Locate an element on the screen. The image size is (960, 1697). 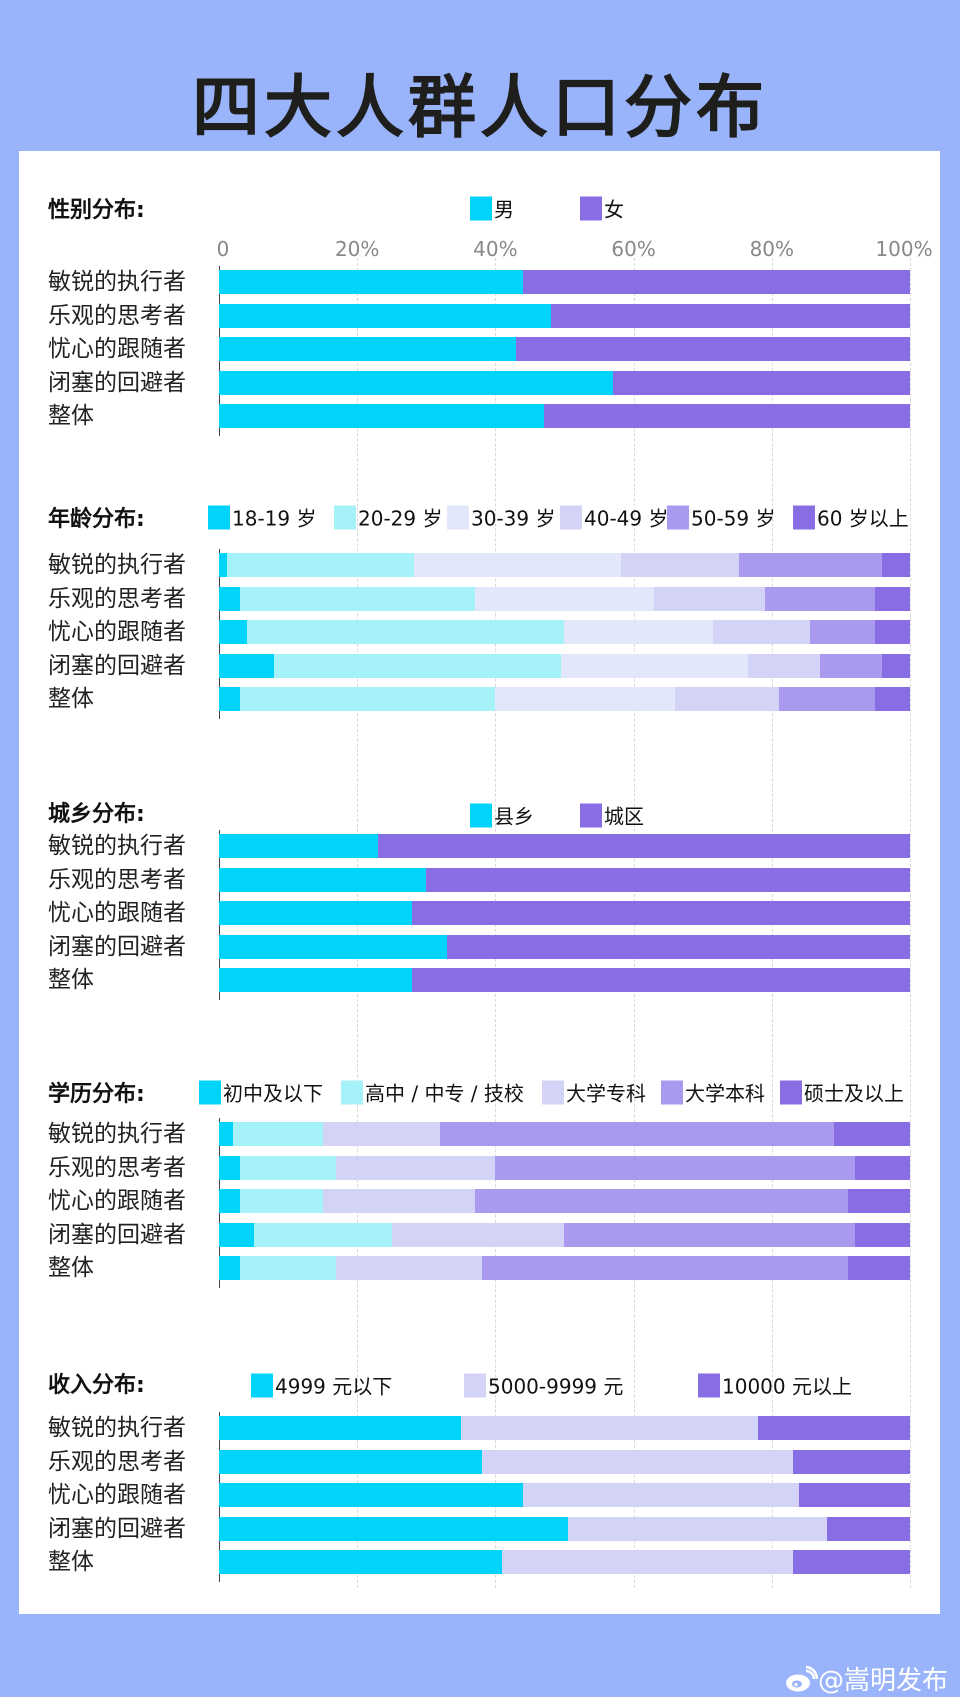
legend-label: 县乡 is located at coordinates (514, 816).